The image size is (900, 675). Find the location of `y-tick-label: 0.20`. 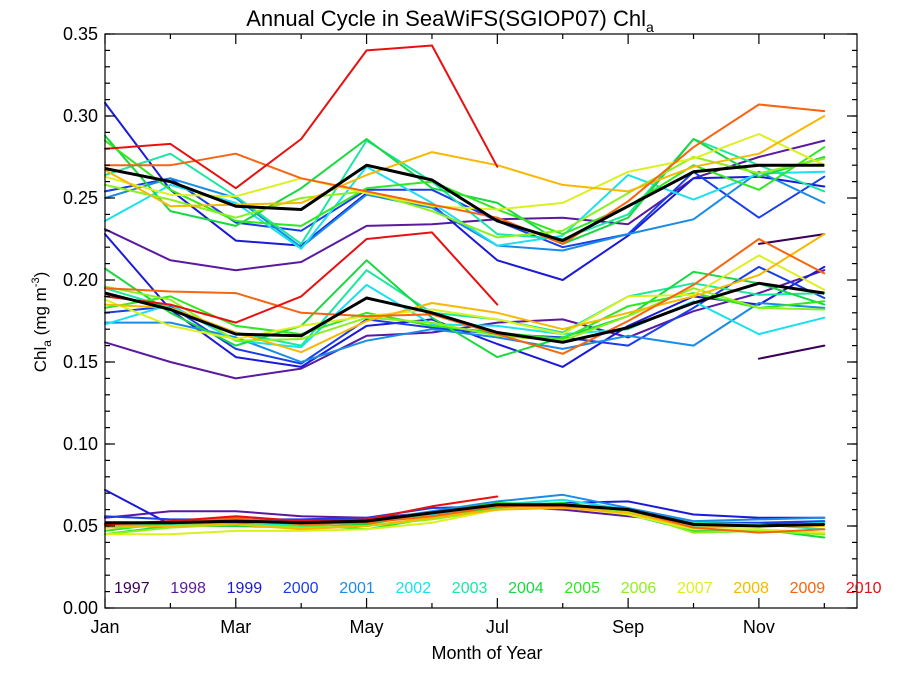

y-tick-label: 0.20 is located at coordinates (80, 280).